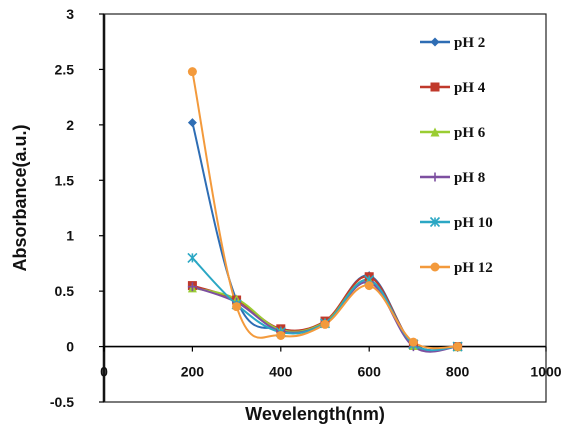 The width and height of the screenshot is (568, 424). What do you see at coordinates (469, 178) in the screenshot?
I see `legend-label: pH 8` at bounding box center [469, 178].